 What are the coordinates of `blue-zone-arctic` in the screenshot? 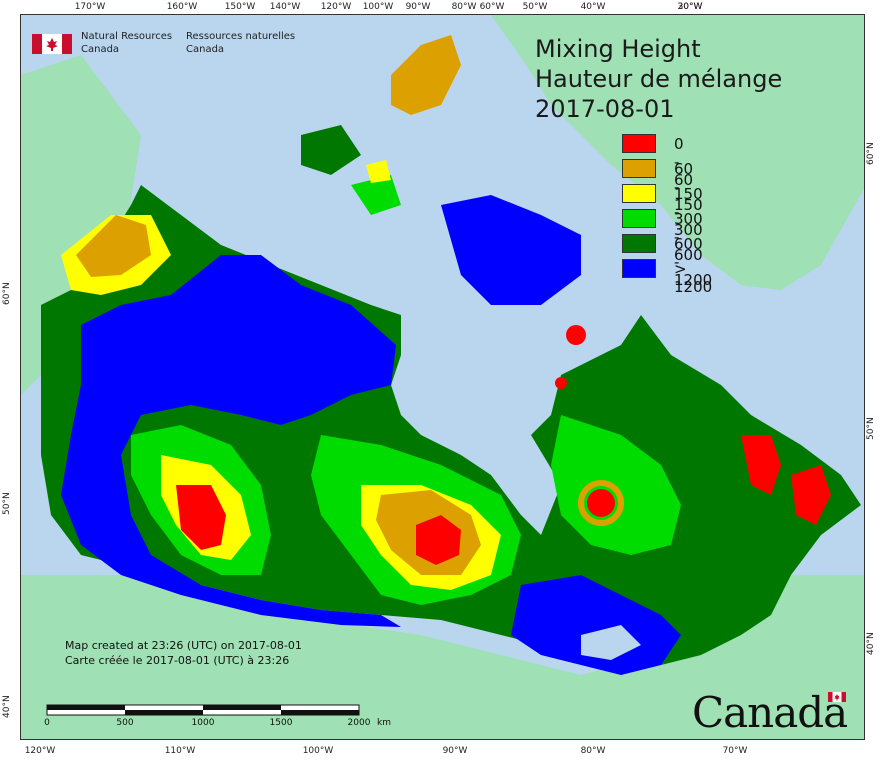 It's located at (511, 250).